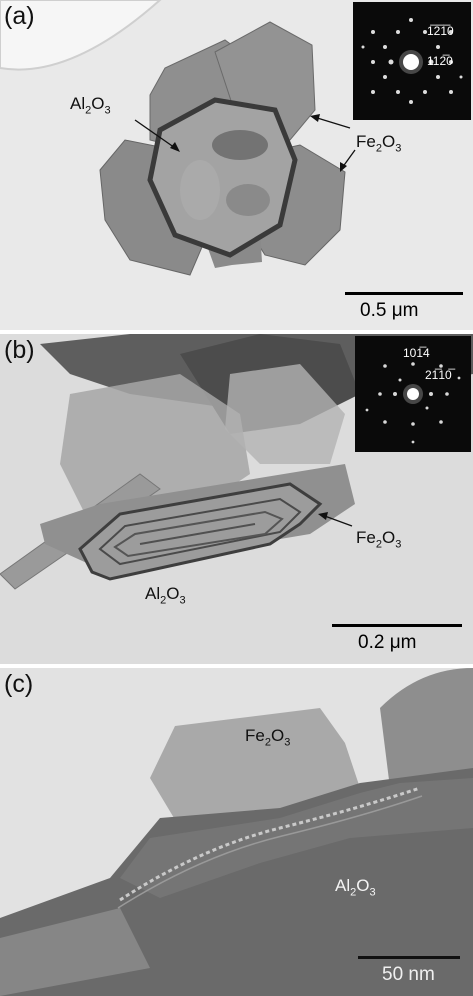 This screenshot has width=473, height=996. What do you see at coordinates (397, 625) in the screenshot?
I see `scale-bar-b` at bounding box center [397, 625].